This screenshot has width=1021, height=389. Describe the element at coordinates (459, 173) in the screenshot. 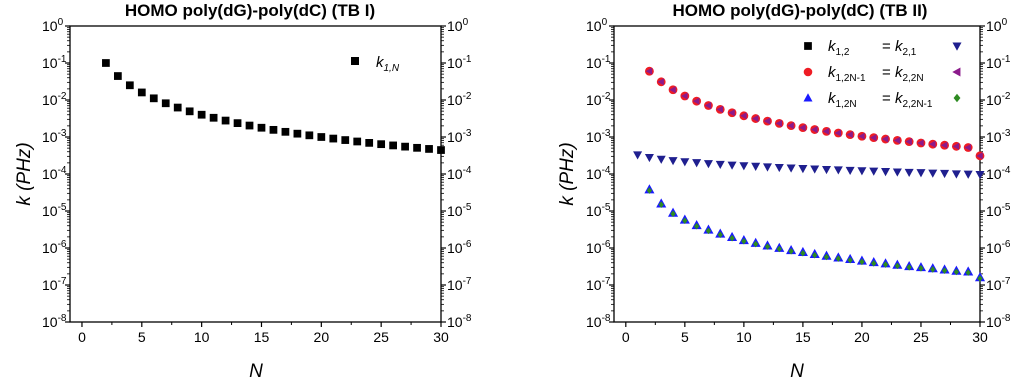

I see `y-tick-label-right: 10⁻⁴` at that location.